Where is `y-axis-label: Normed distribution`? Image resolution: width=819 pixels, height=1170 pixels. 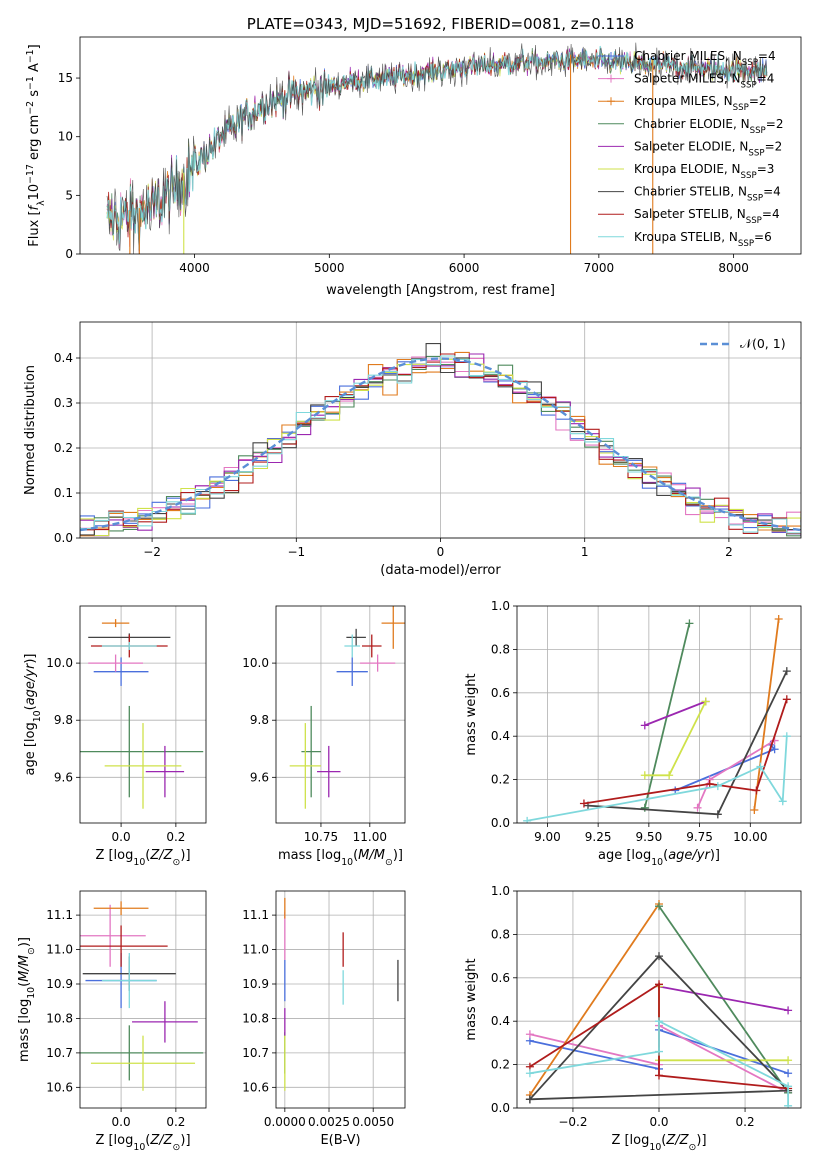
y-axis-label: Normed distribution is located at coordinates (30, 430).